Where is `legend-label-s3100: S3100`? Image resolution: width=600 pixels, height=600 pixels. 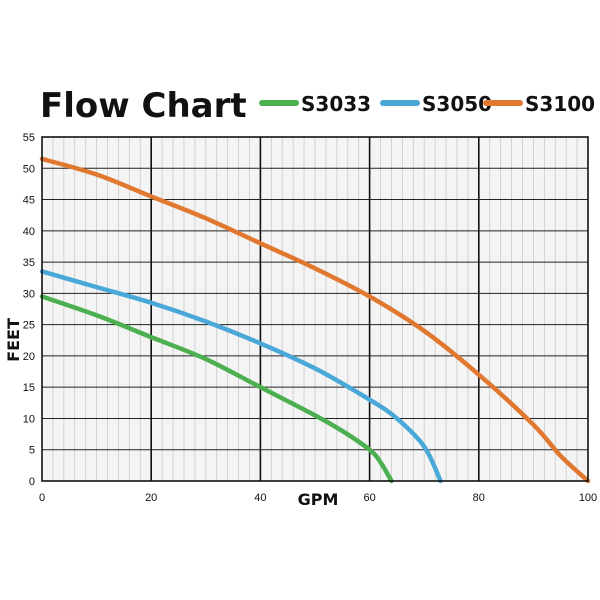 legend-label-s3100: S3100 is located at coordinates (560, 104).